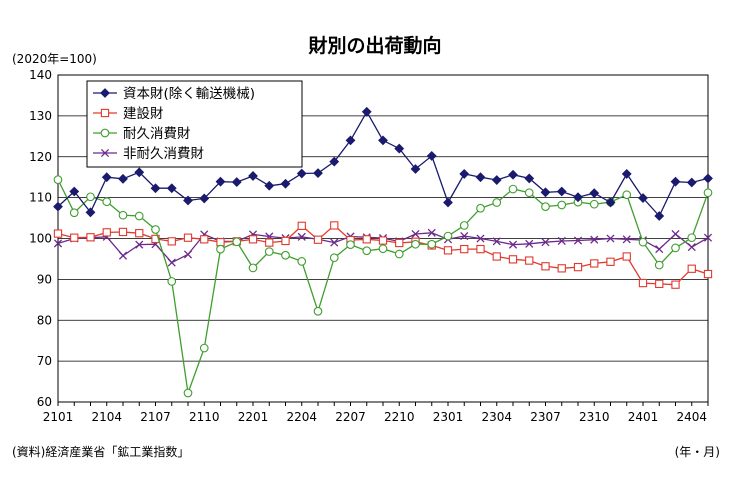 The width and height of the screenshot is (739, 490). I want to click on legend-item: 資本財(除く輸送機械), so click(174, 94).